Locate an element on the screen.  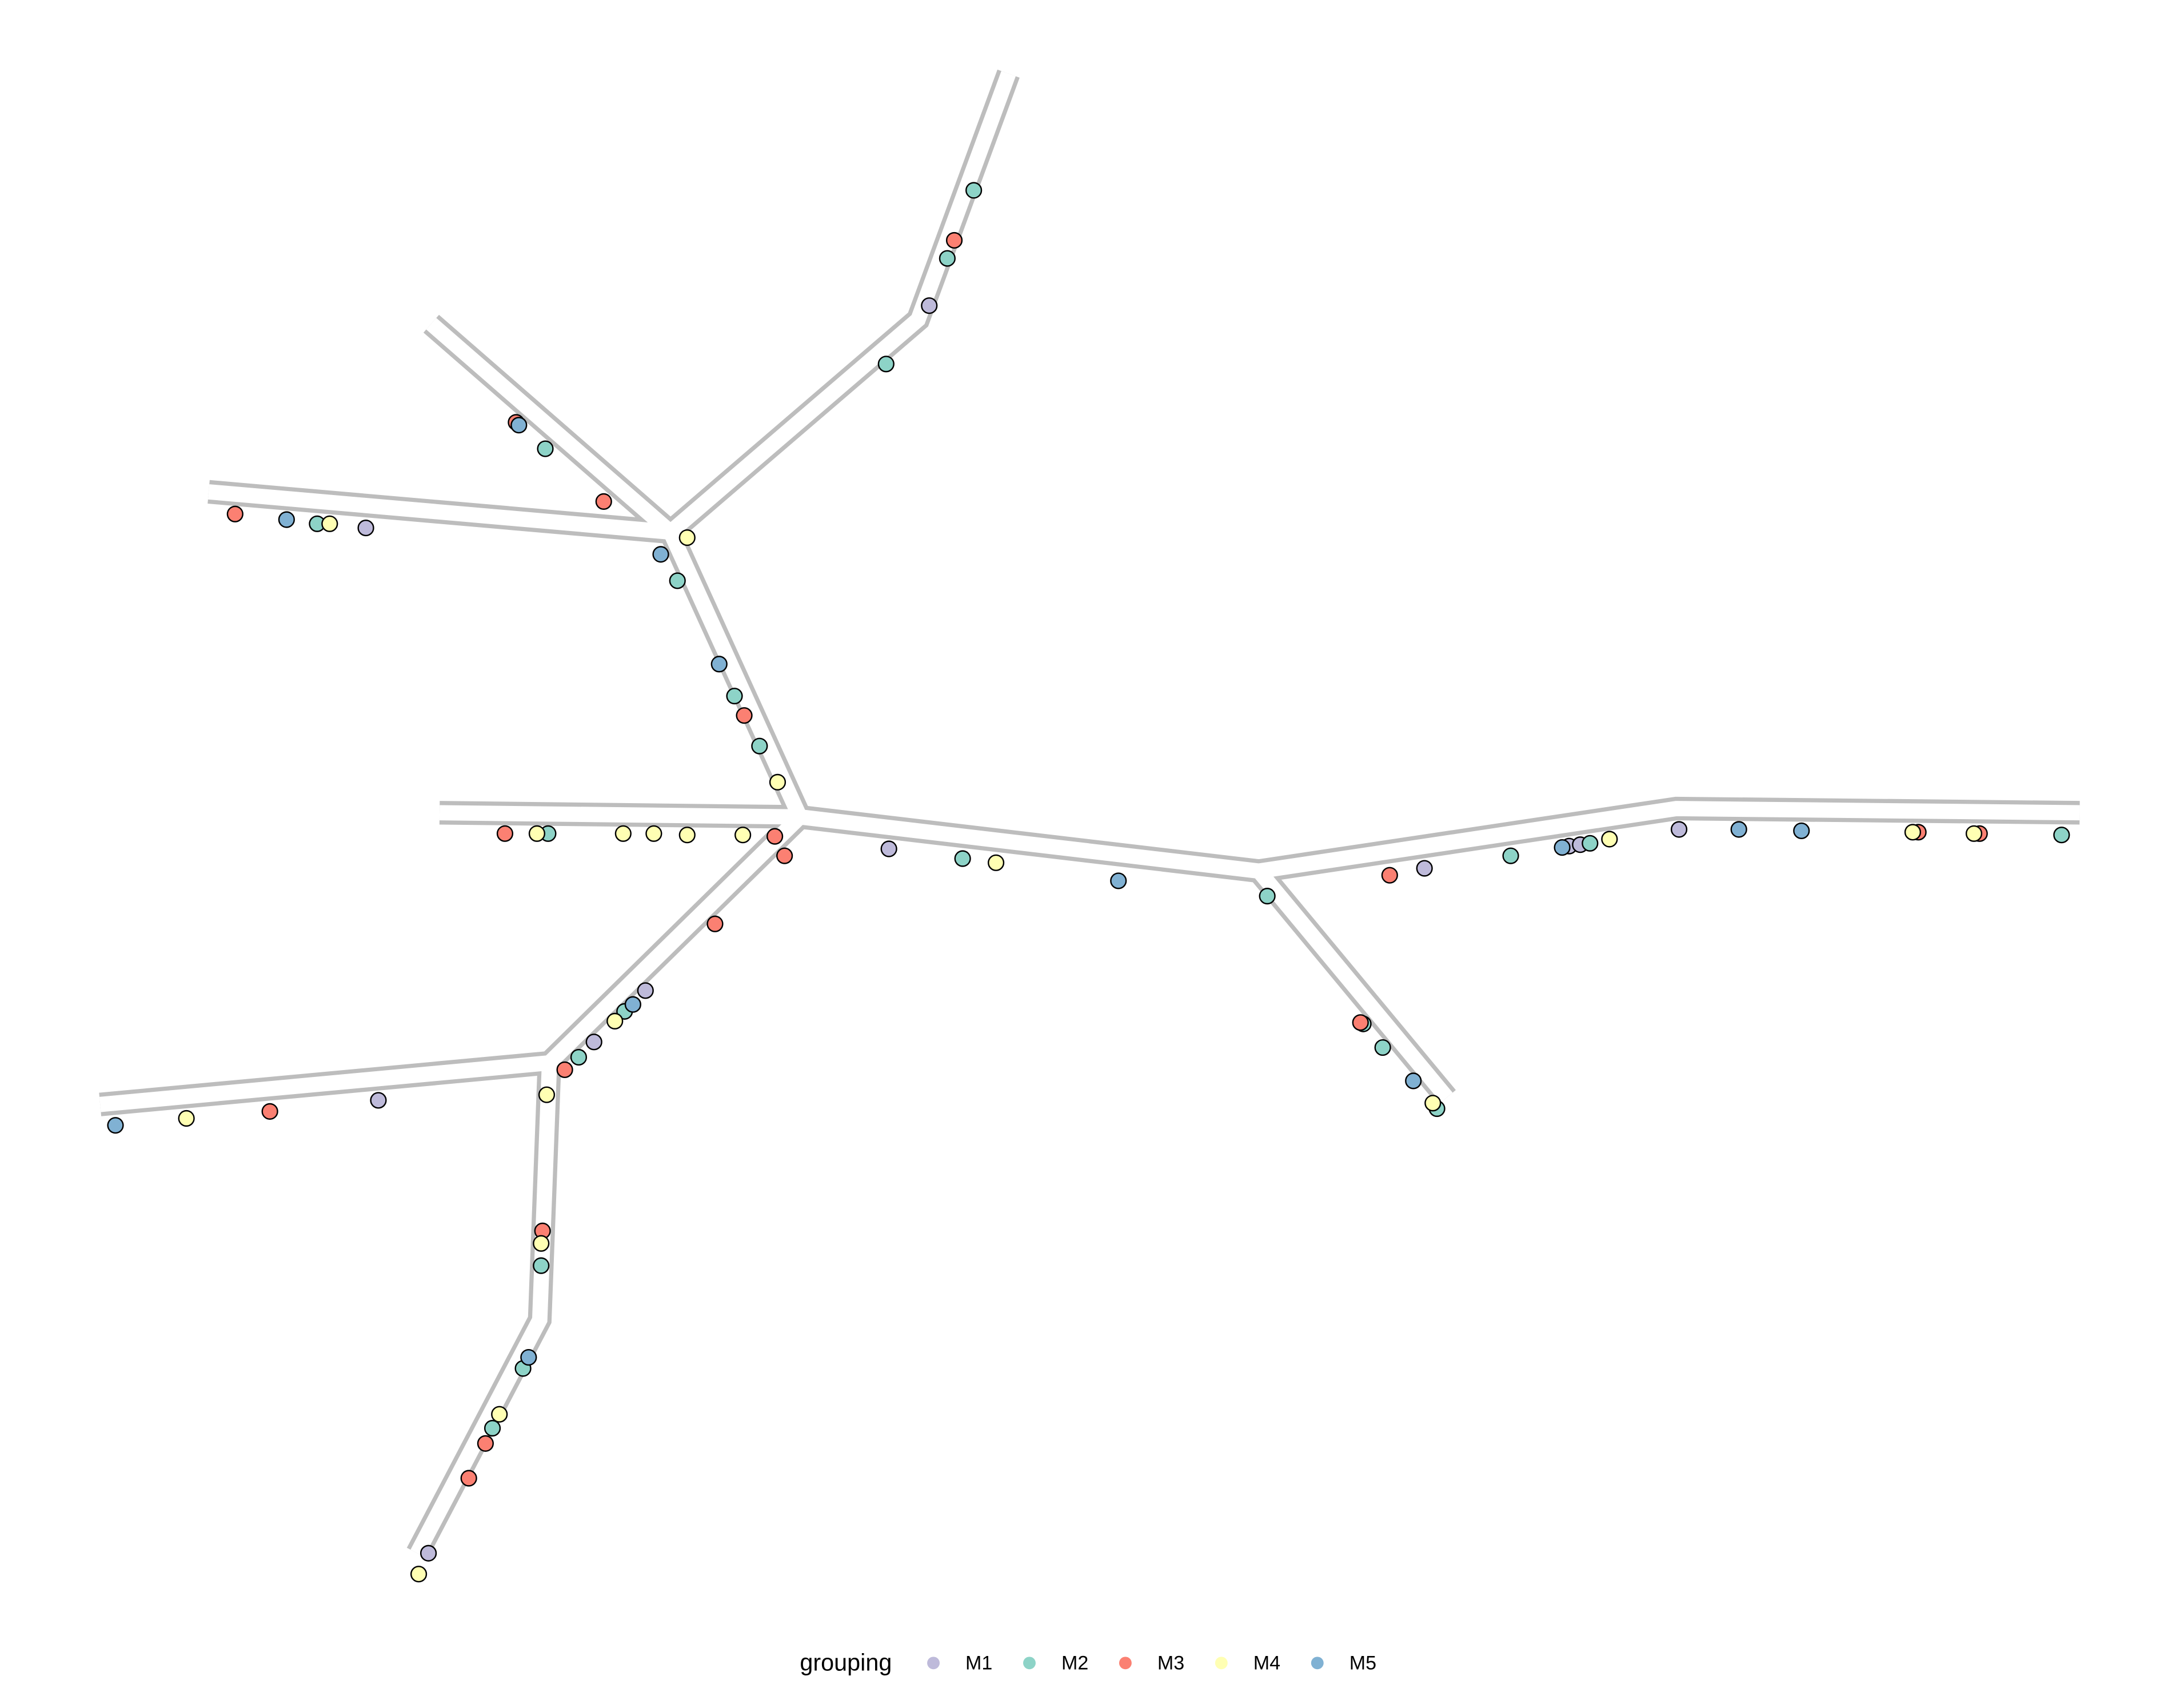
legend-label: M1 is located at coordinates (978, 1663).